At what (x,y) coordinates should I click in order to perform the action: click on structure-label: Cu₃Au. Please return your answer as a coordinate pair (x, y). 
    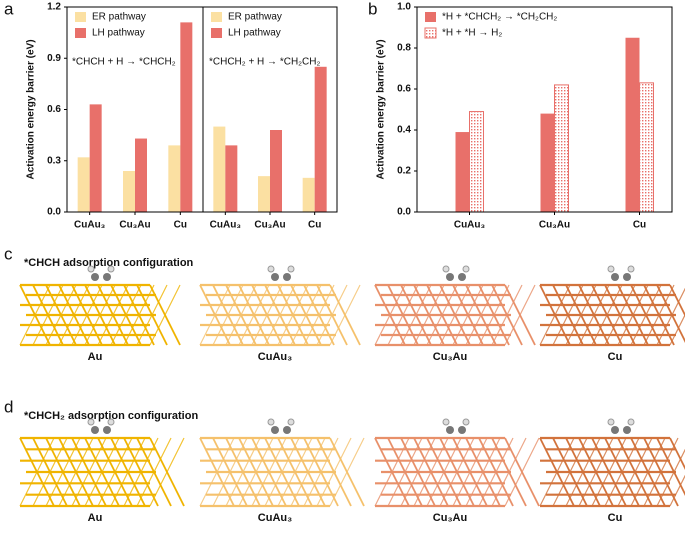
    Looking at the image, I should click on (450, 357).